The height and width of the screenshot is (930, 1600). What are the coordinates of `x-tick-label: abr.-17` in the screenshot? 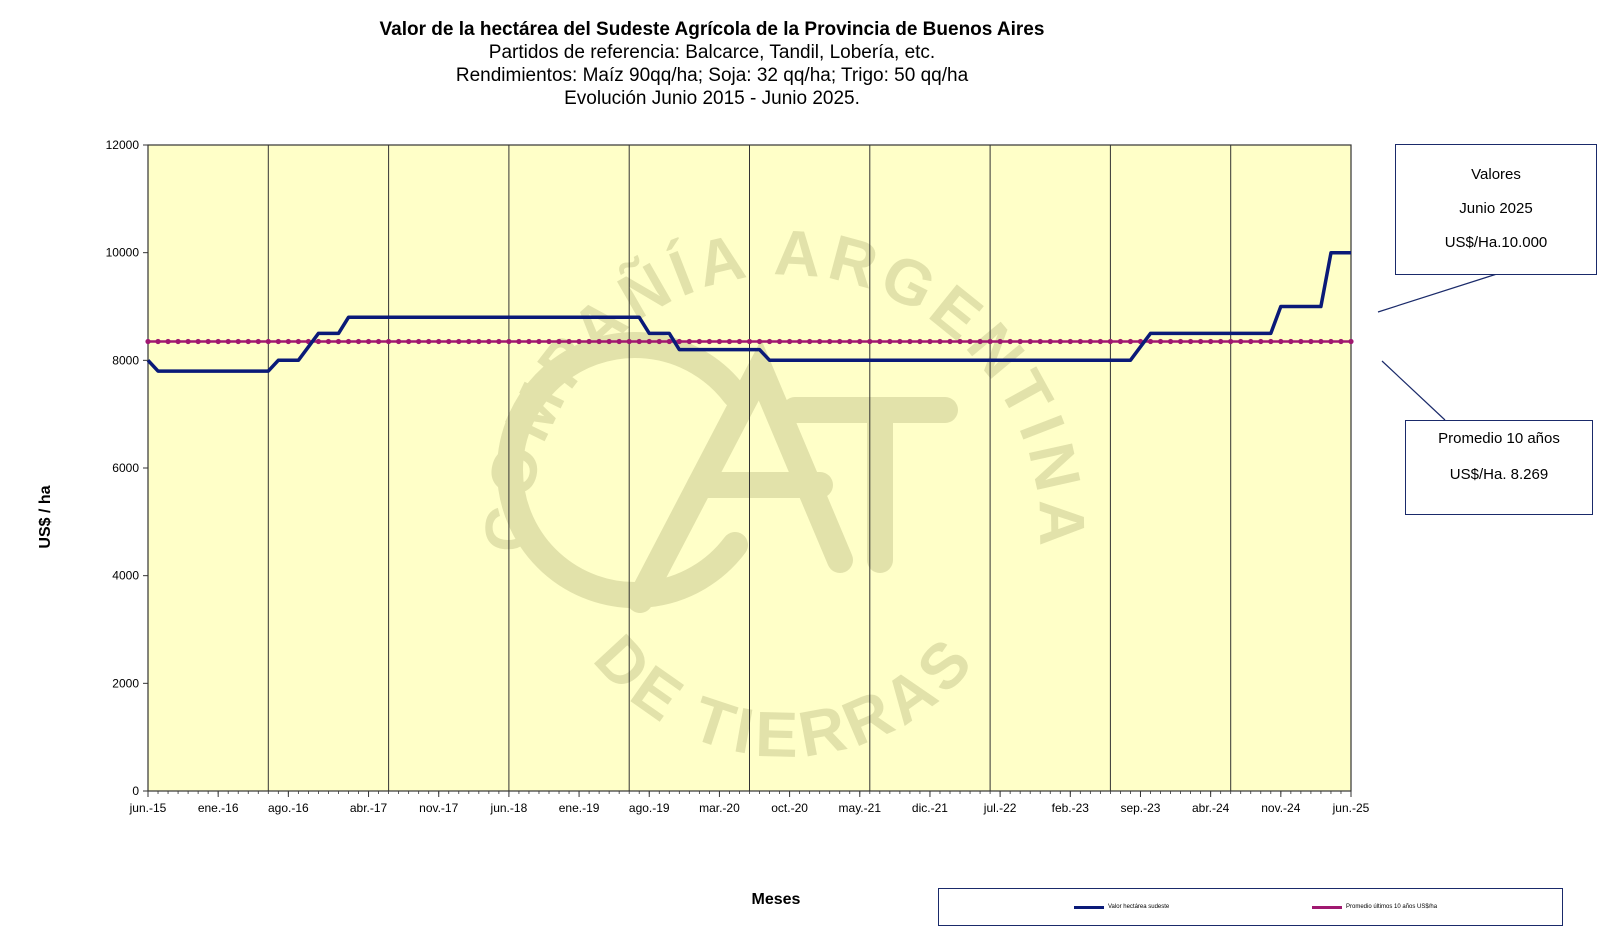 It's located at (369, 808).